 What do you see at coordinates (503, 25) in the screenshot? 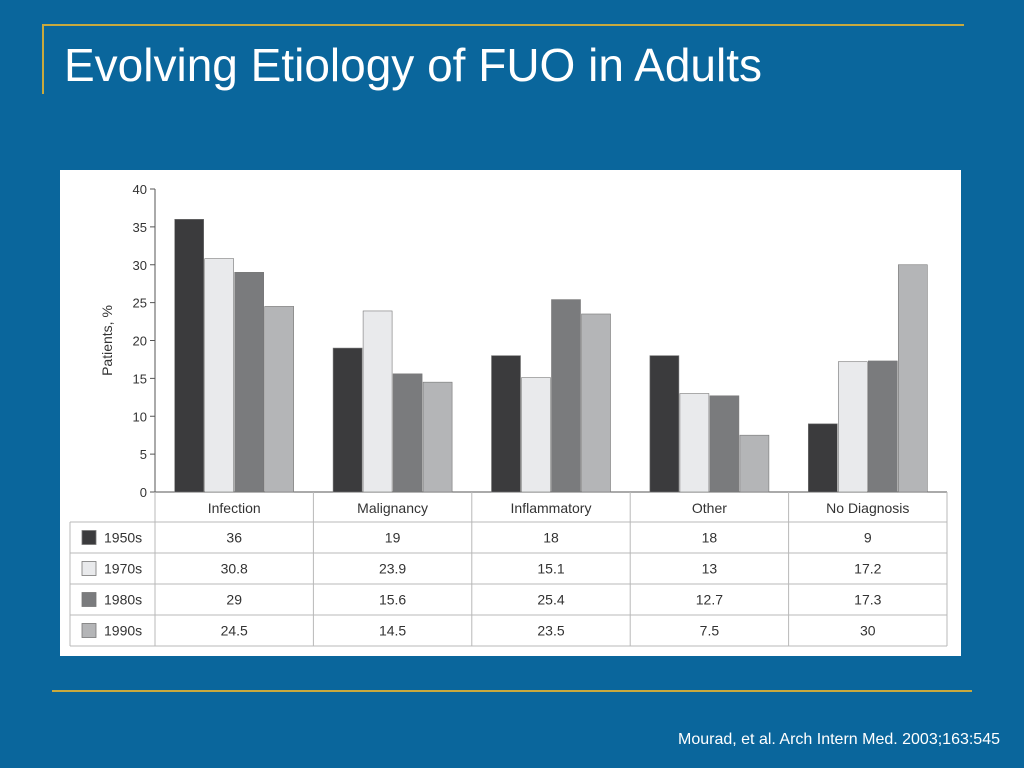
I see `top-accent-line` at bounding box center [503, 25].